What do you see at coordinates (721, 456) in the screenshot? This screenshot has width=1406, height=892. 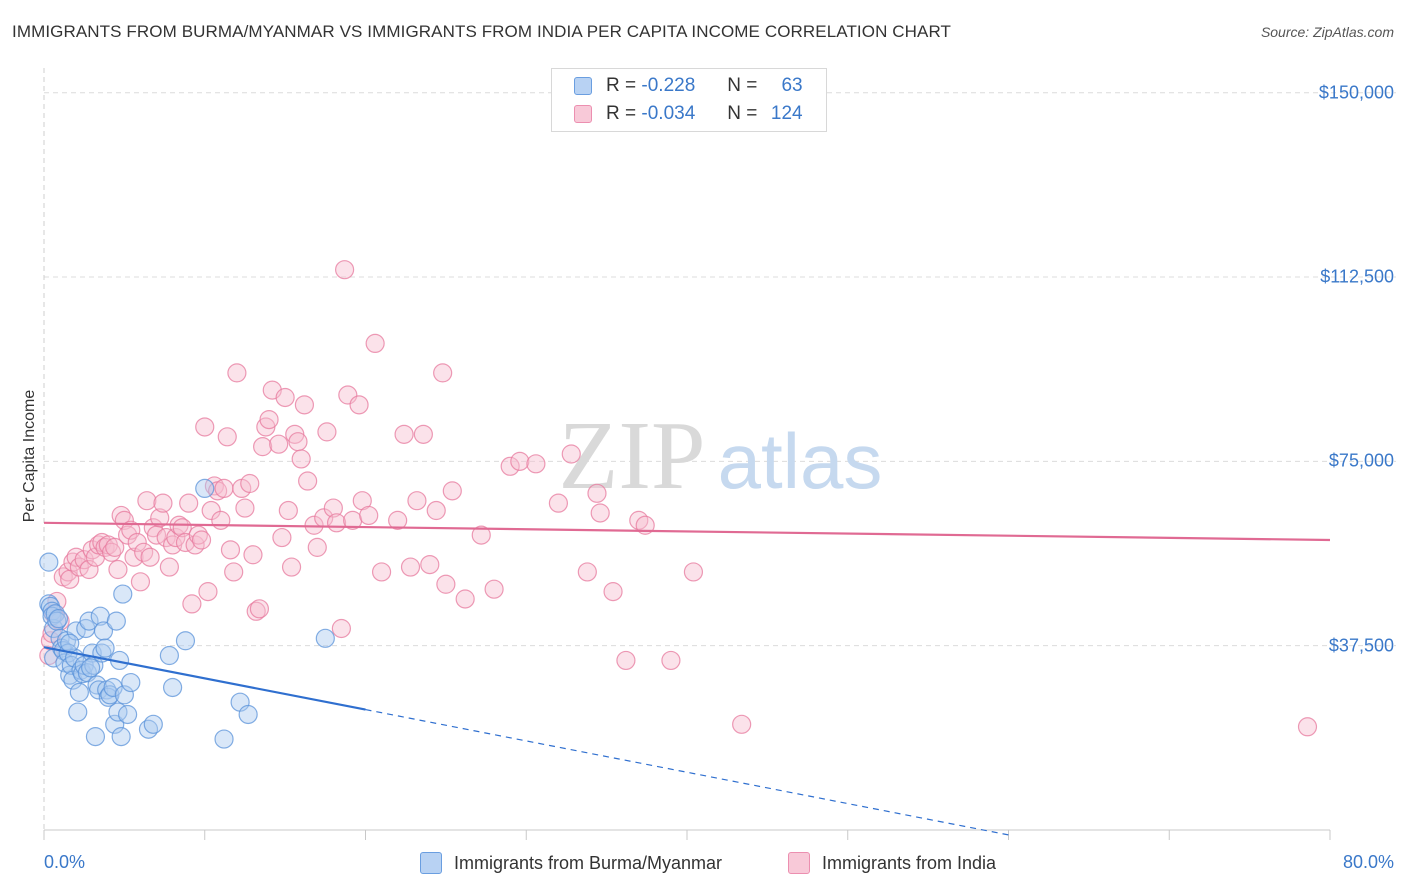 I see `watermark: ZIP atlas` at bounding box center [721, 456].